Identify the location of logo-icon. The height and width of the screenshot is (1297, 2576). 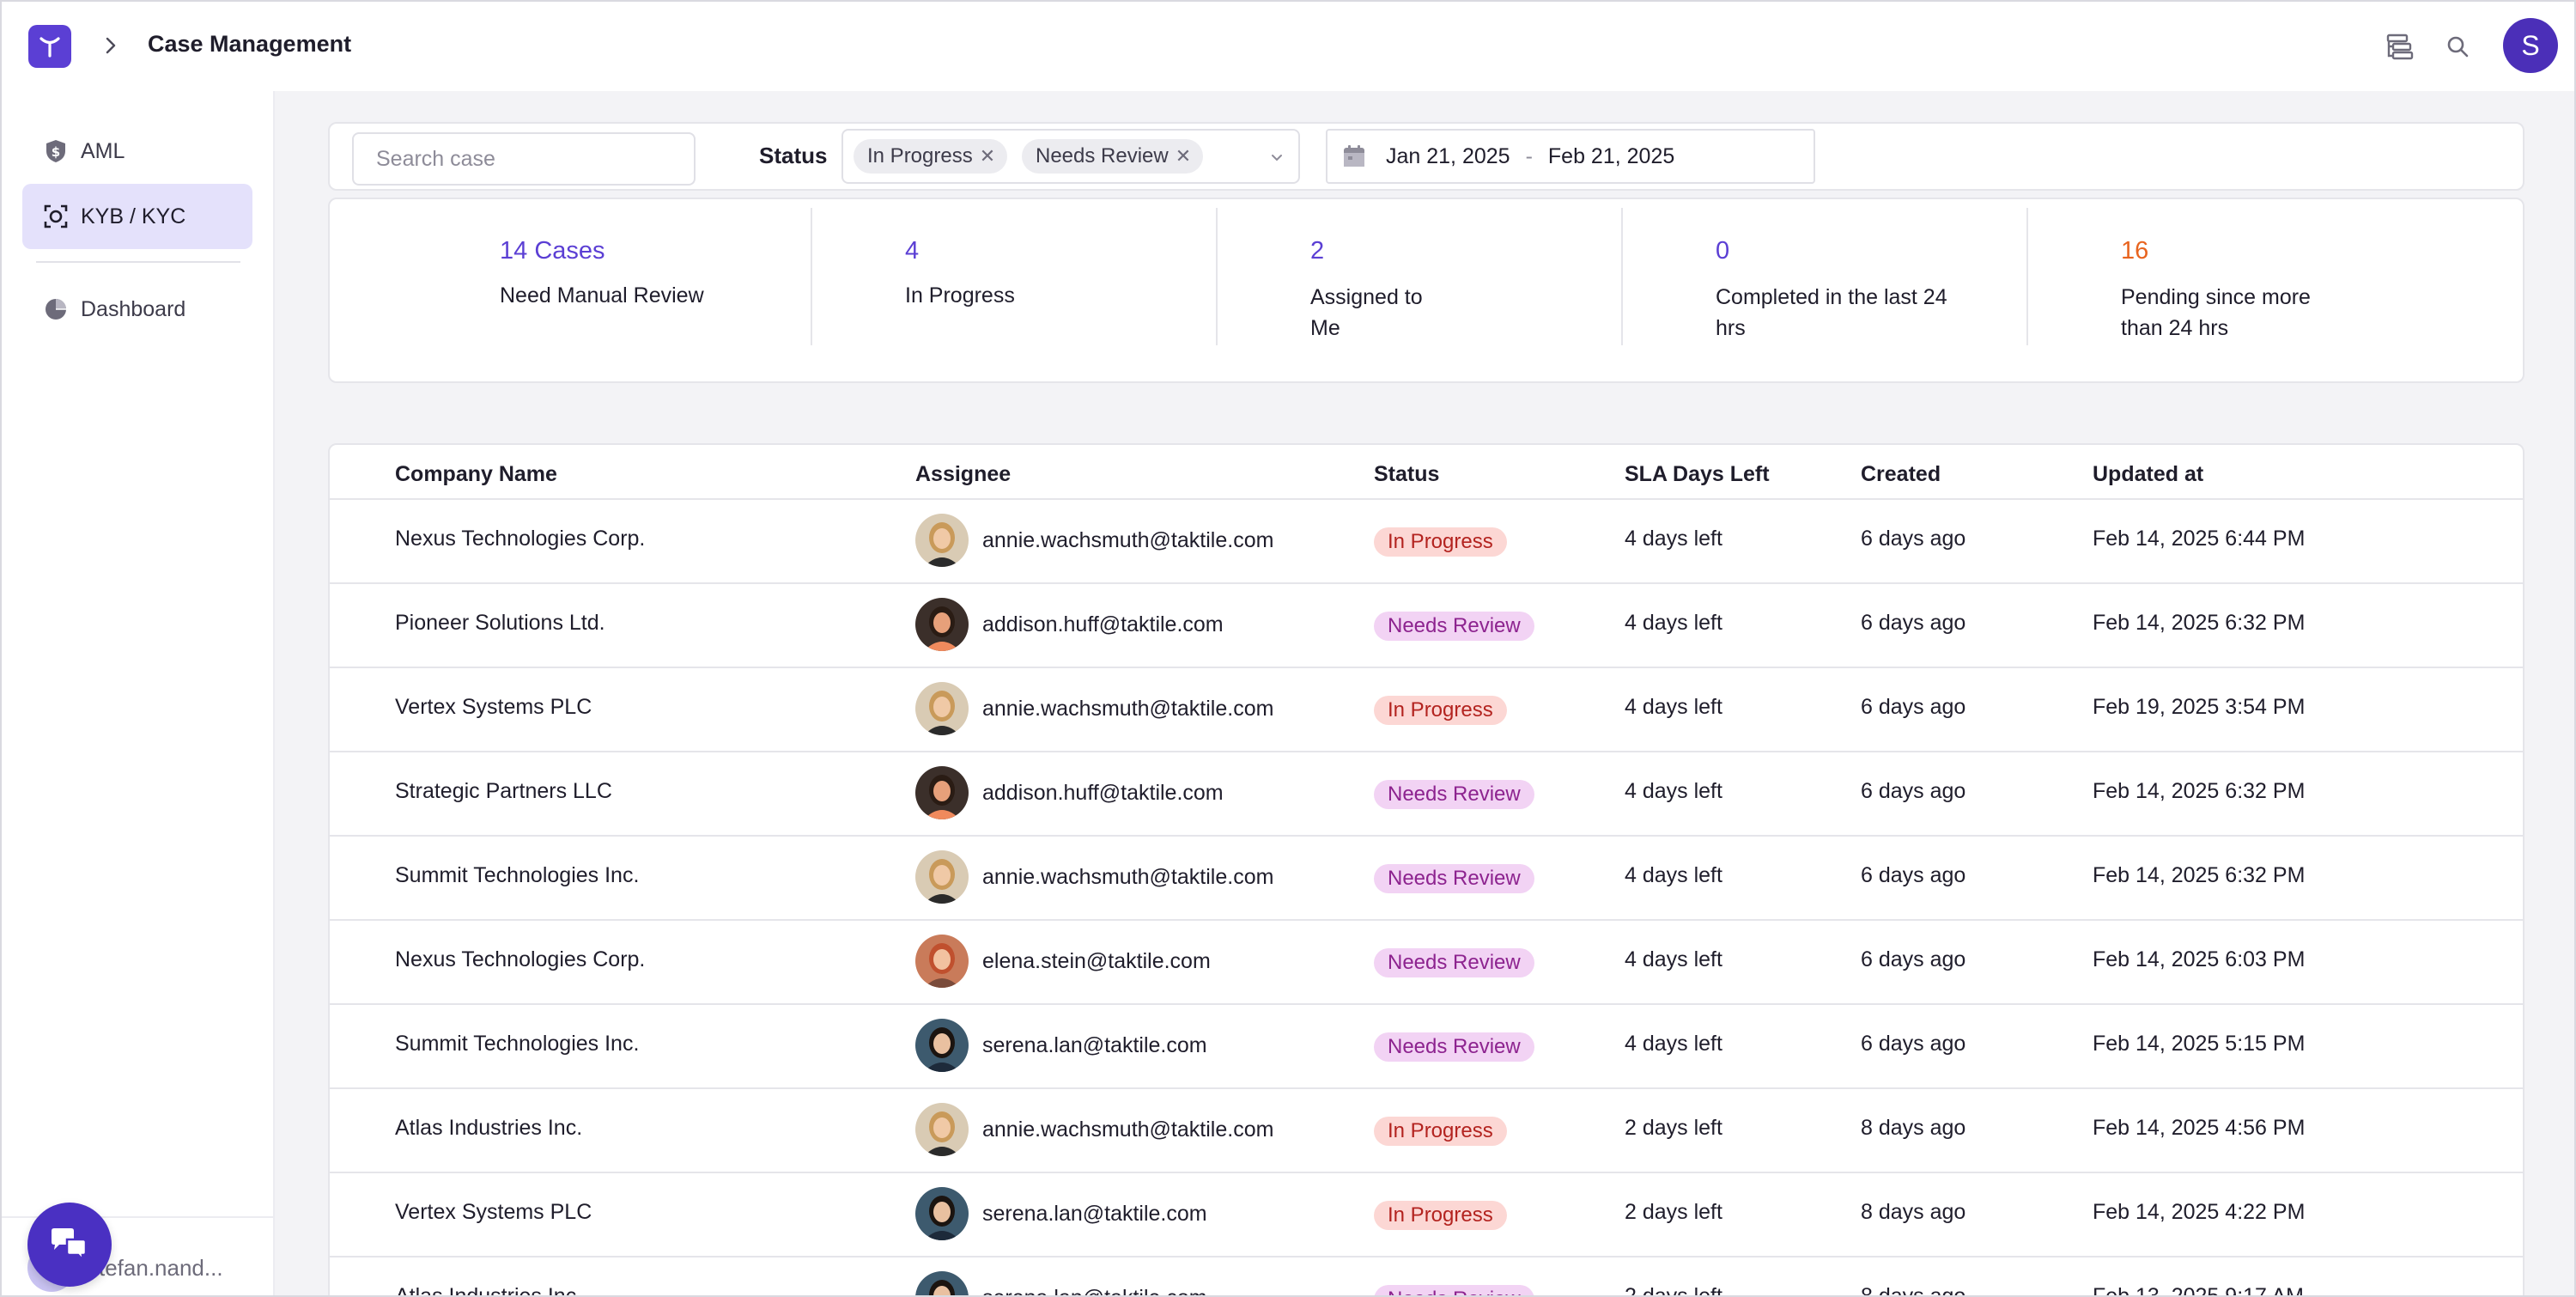
(49, 46).